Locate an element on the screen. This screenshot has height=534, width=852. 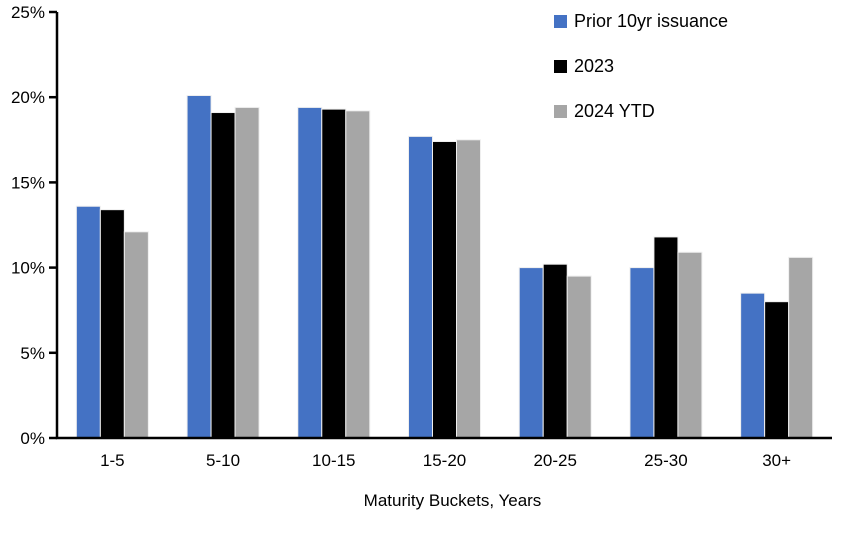
legend-item-prior-10yr-issuance: Prior 10yr issuance is located at coordinates (641, 21).